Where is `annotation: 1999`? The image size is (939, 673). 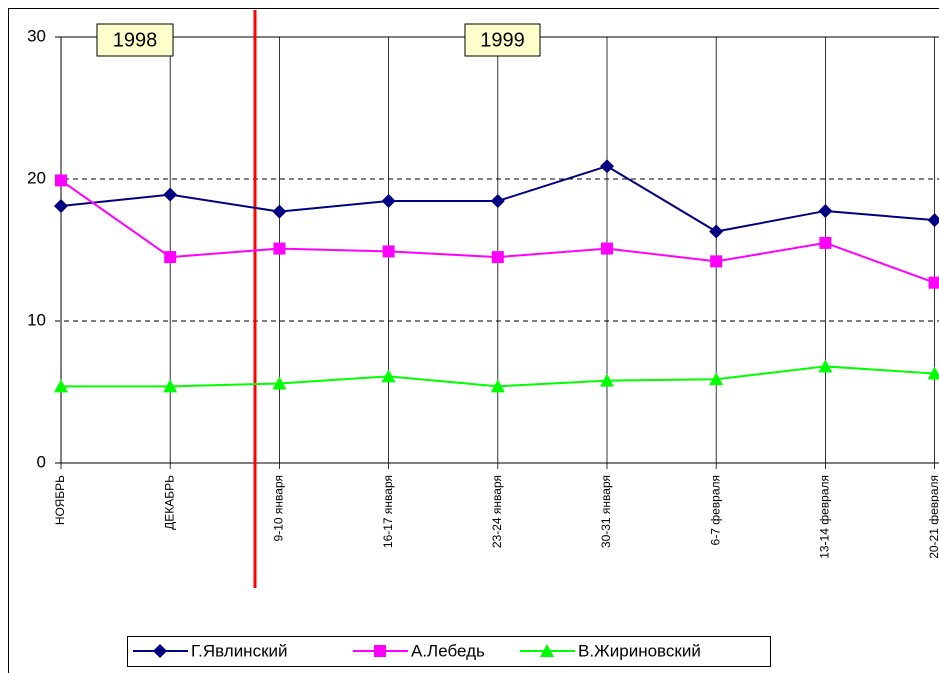
annotation: 1999 is located at coordinates (502, 40).